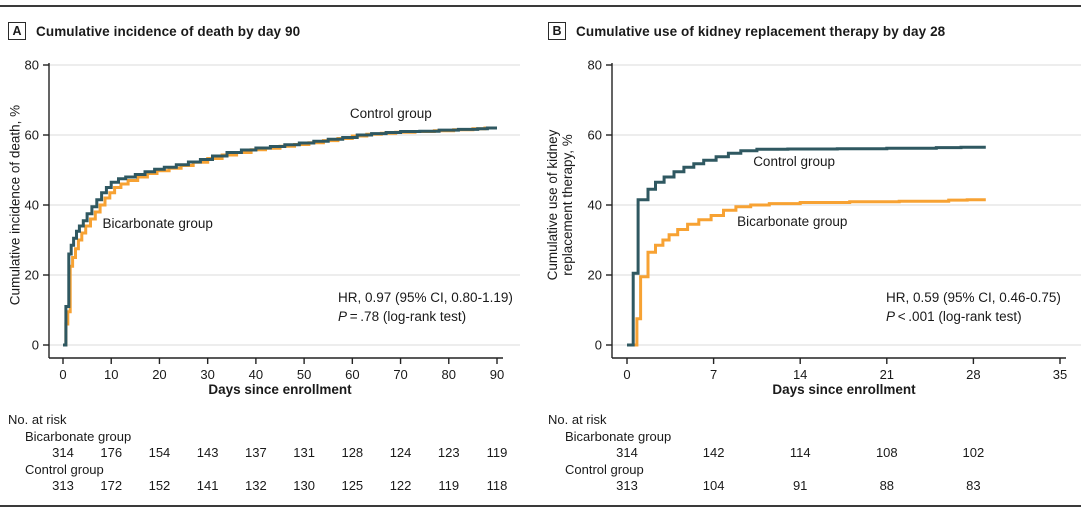  I want to click on control-curve, so click(806, 246).